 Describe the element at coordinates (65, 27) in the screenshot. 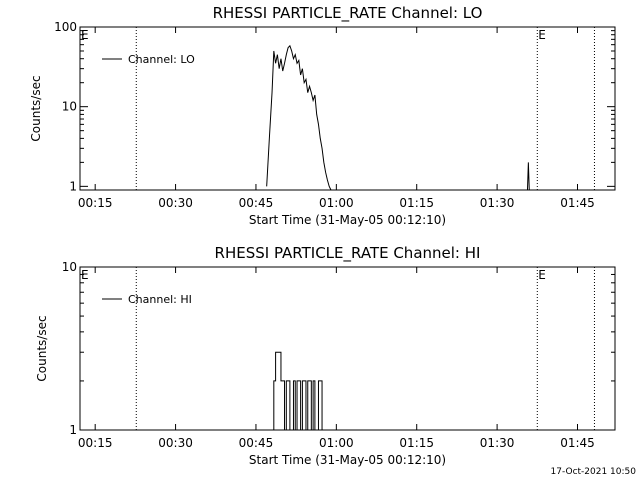

I see `y-tick-label: 100` at that location.